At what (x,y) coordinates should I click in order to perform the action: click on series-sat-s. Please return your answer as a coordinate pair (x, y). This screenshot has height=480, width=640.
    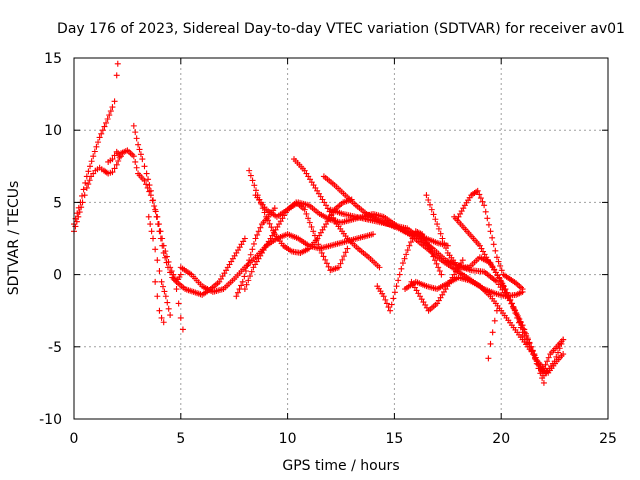
    Looking at the image, I should click on (492, 334).